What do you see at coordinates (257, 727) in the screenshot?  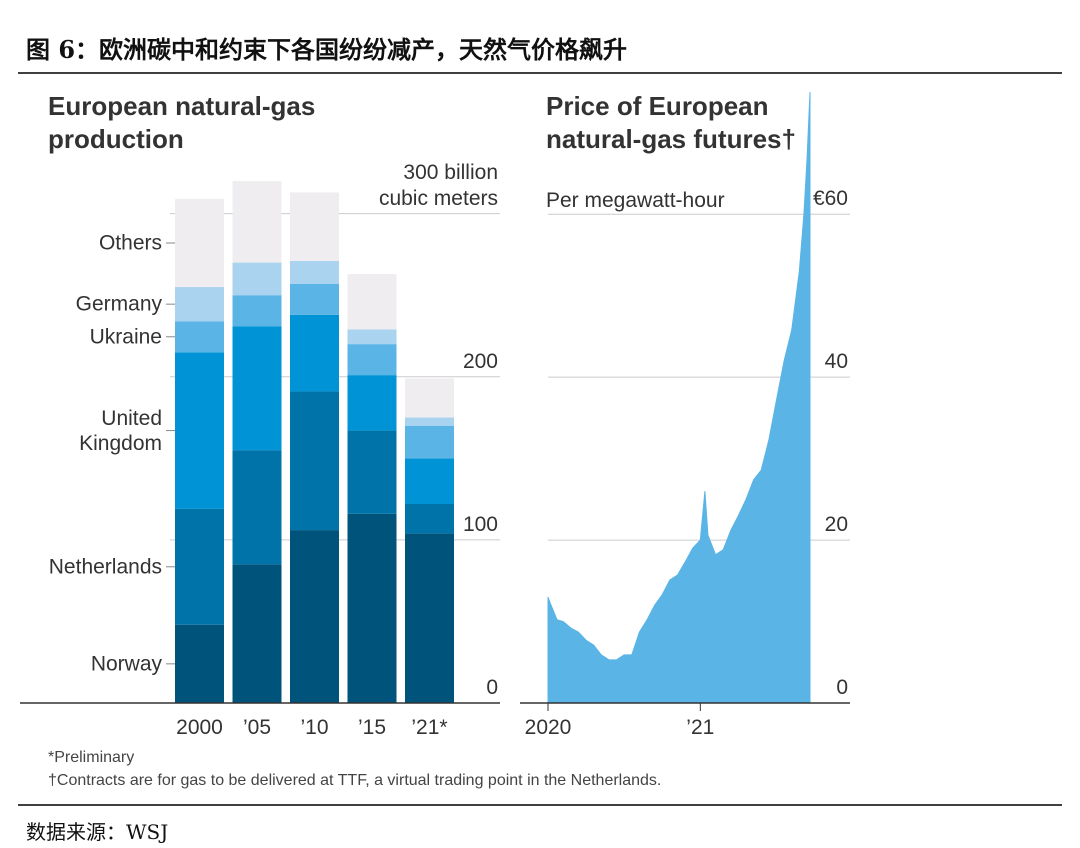 I see `x-tick-label: ’05` at bounding box center [257, 727].